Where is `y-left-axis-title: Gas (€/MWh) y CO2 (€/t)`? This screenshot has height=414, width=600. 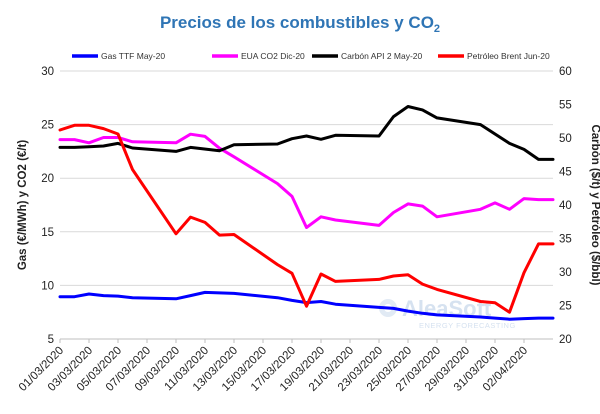
y-left-axis-title: Gas (€/MWh) y CO2 (€/t) is located at coordinates (23, 205).